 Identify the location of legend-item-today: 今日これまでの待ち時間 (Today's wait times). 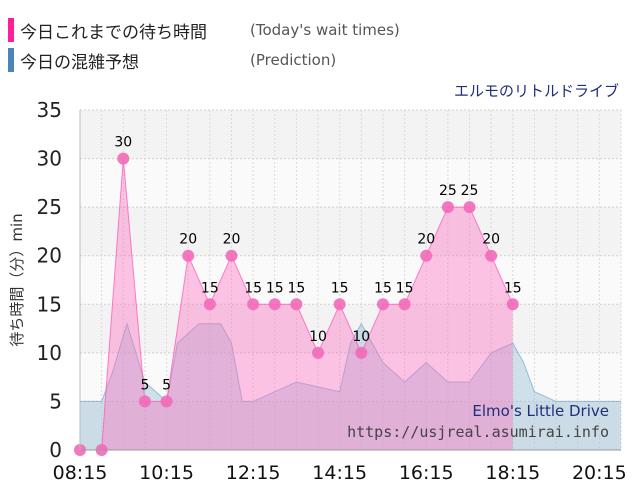
(204, 30).